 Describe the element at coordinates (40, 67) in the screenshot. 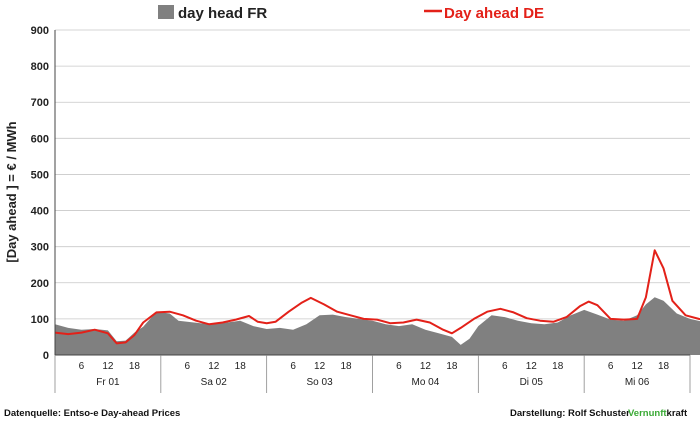

I see `y-tick-label-800: 800` at that location.